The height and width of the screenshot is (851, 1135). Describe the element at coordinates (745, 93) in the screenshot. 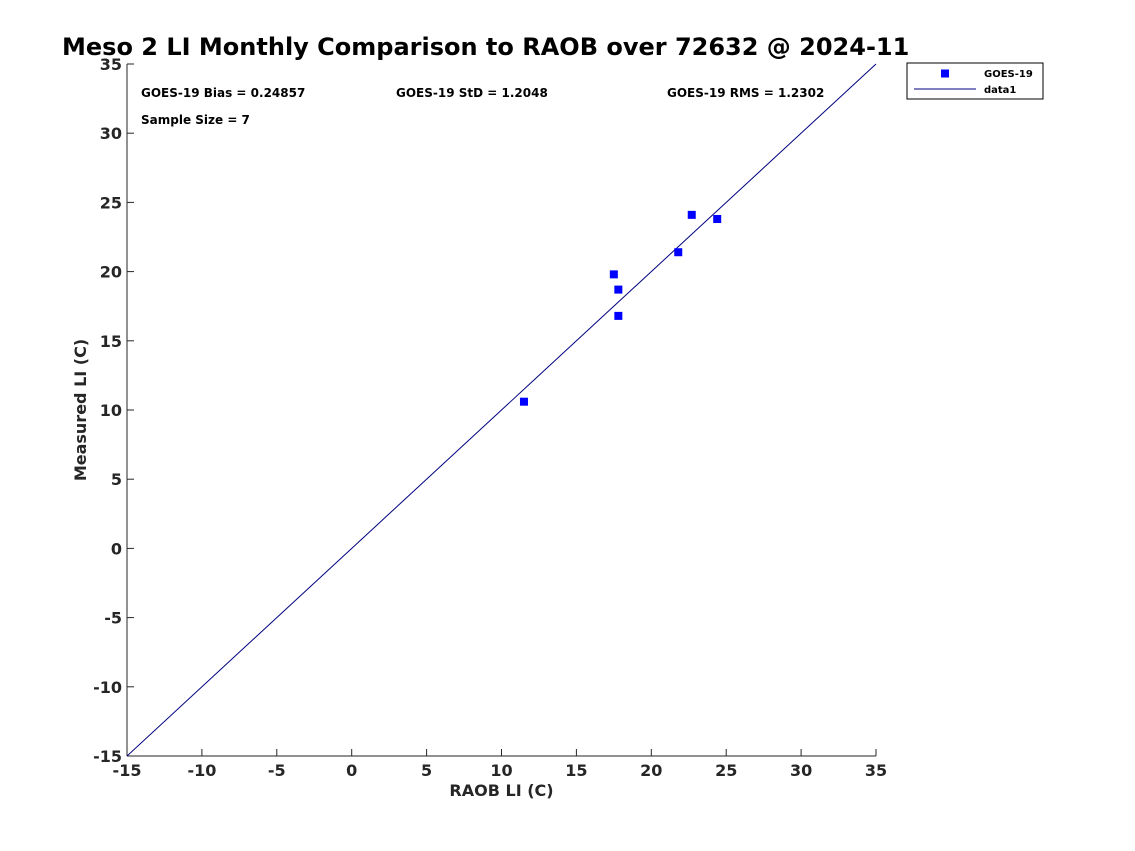

I see `rms-annotation: GOES-19 RMS = 1.2302` at that location.